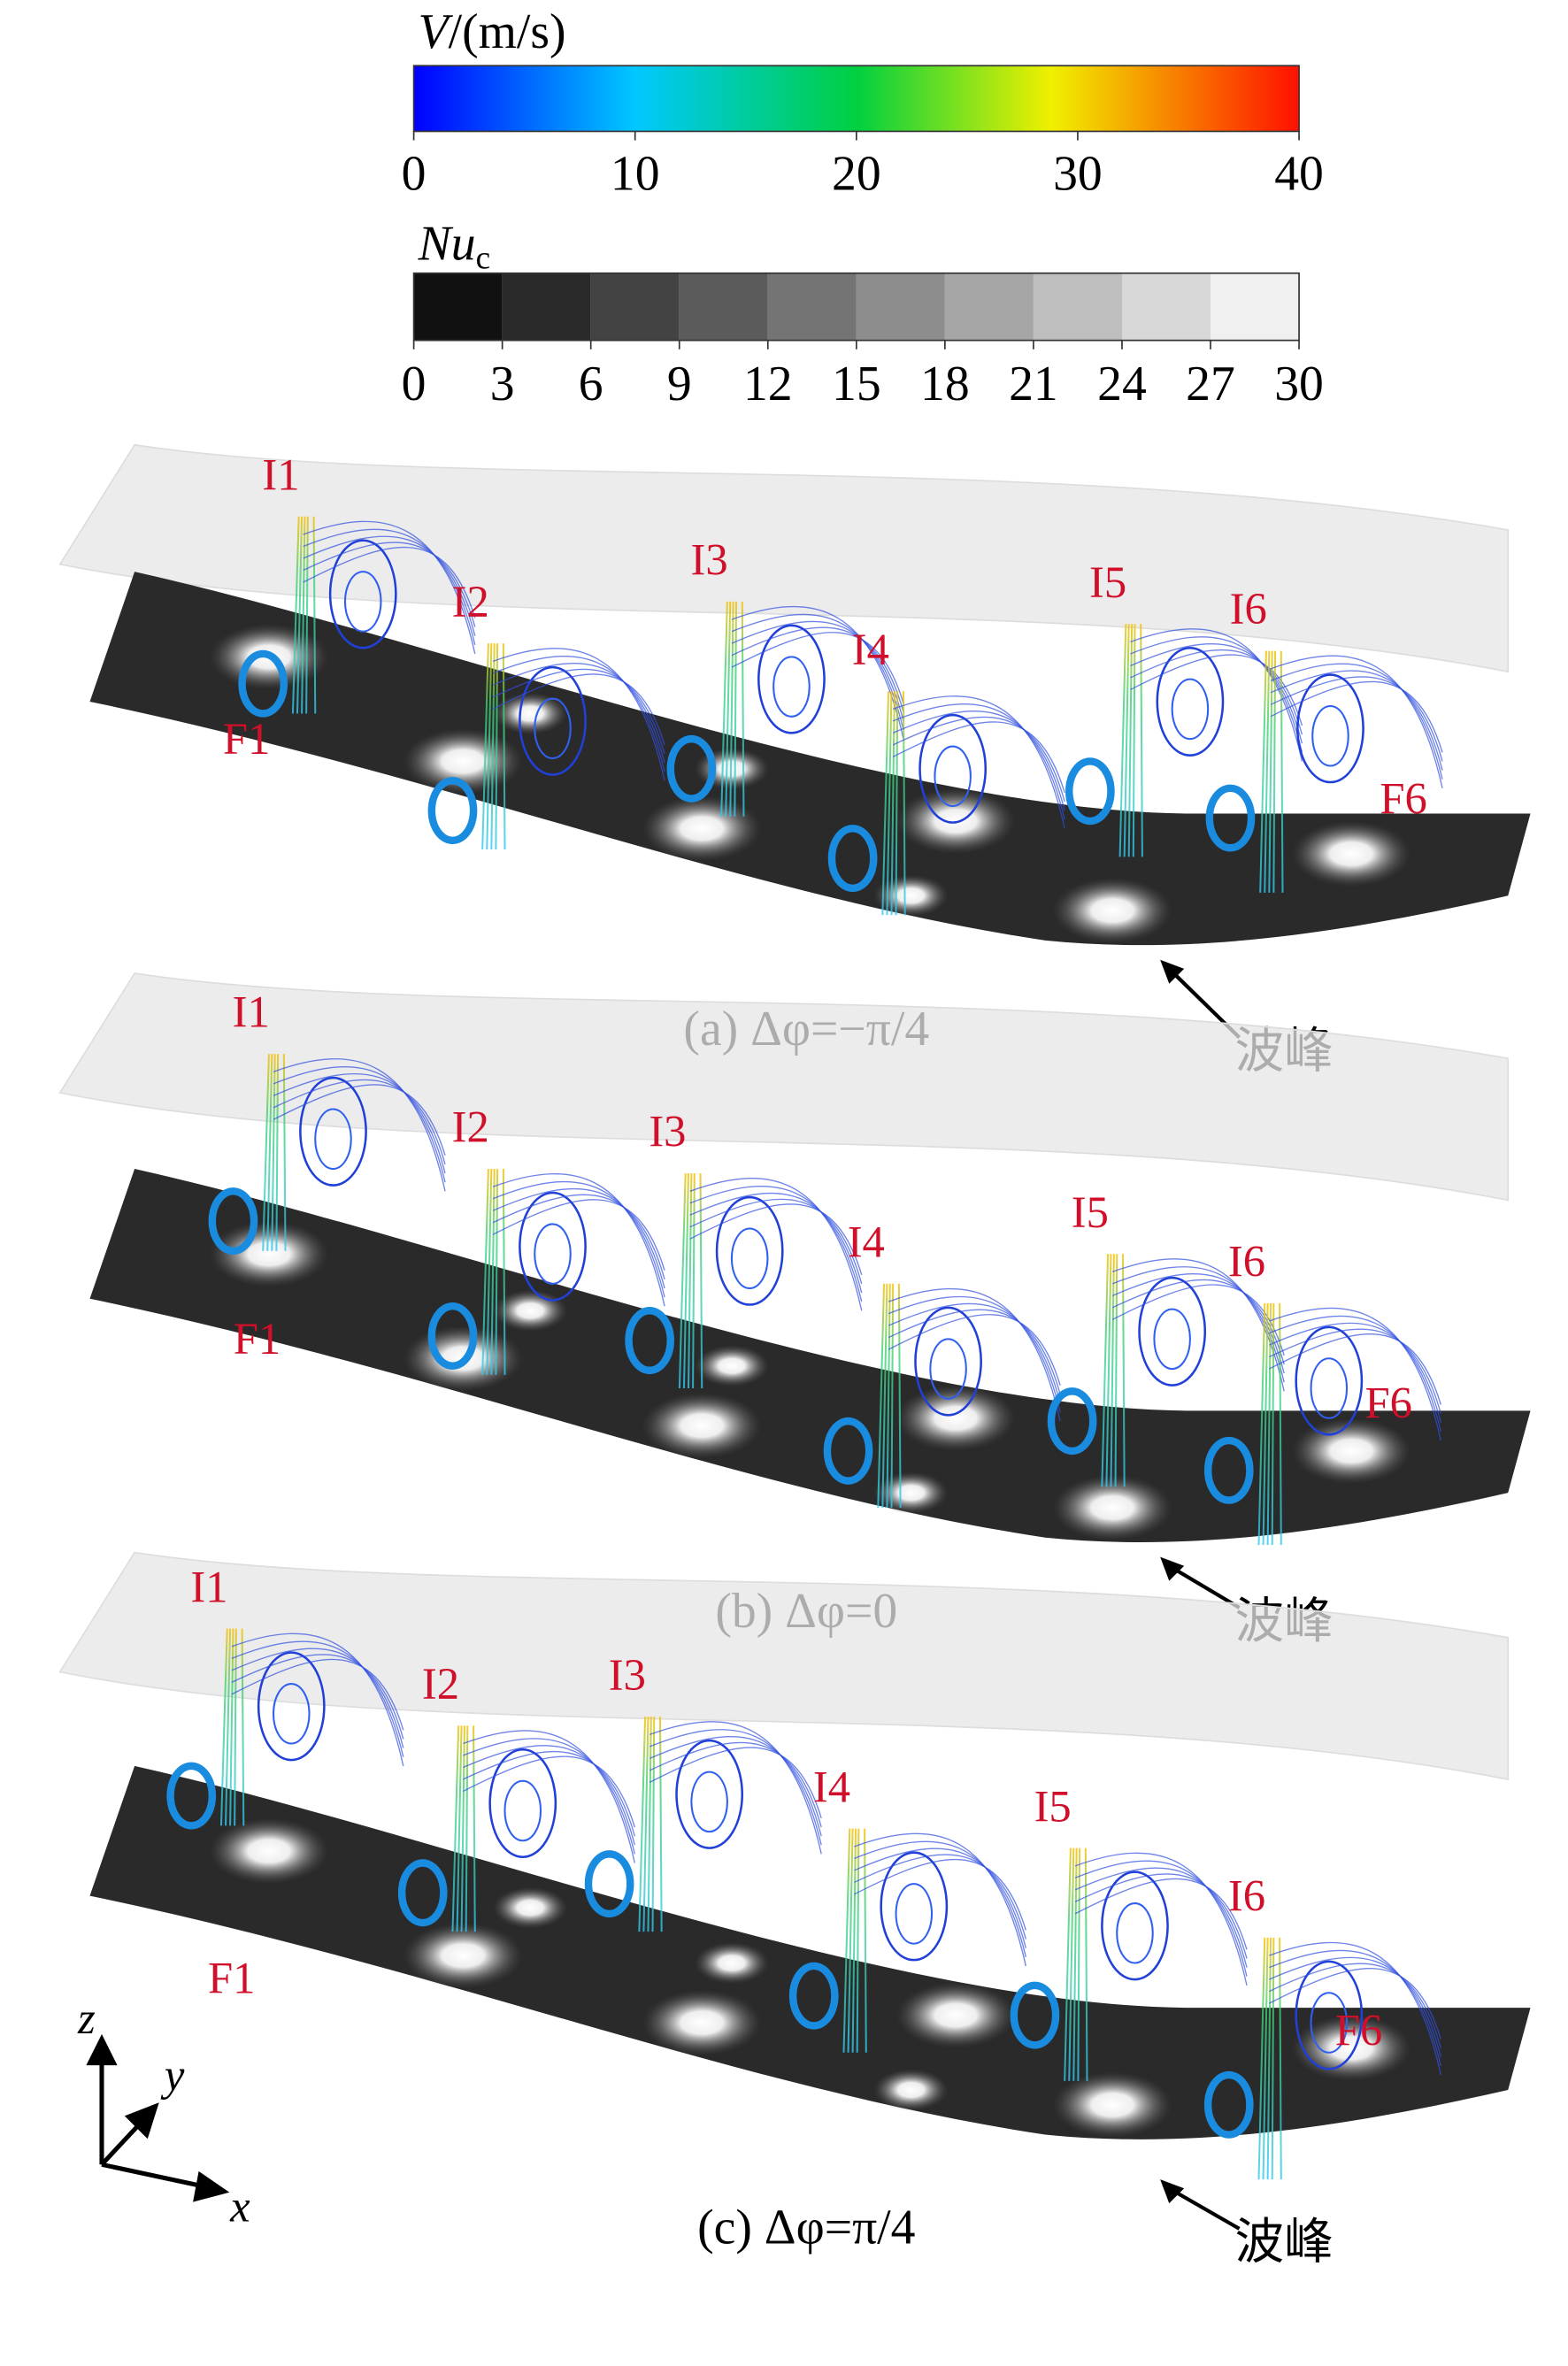  I want to click on title-subscript: c, so click(483, 259).